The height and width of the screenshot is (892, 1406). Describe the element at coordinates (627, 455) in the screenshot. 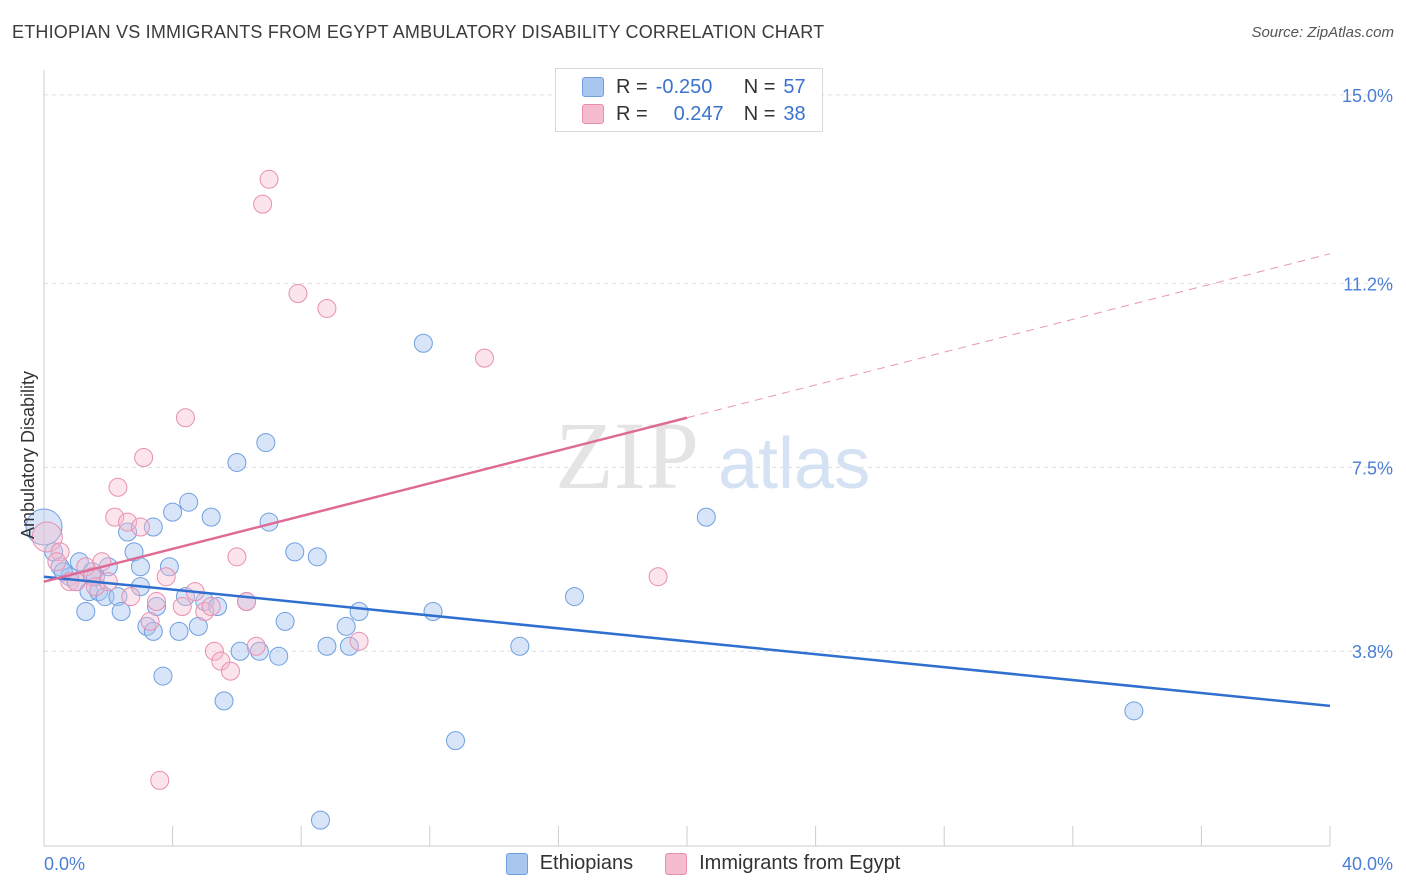

I see `watermark-zip: ZIP` at that location.